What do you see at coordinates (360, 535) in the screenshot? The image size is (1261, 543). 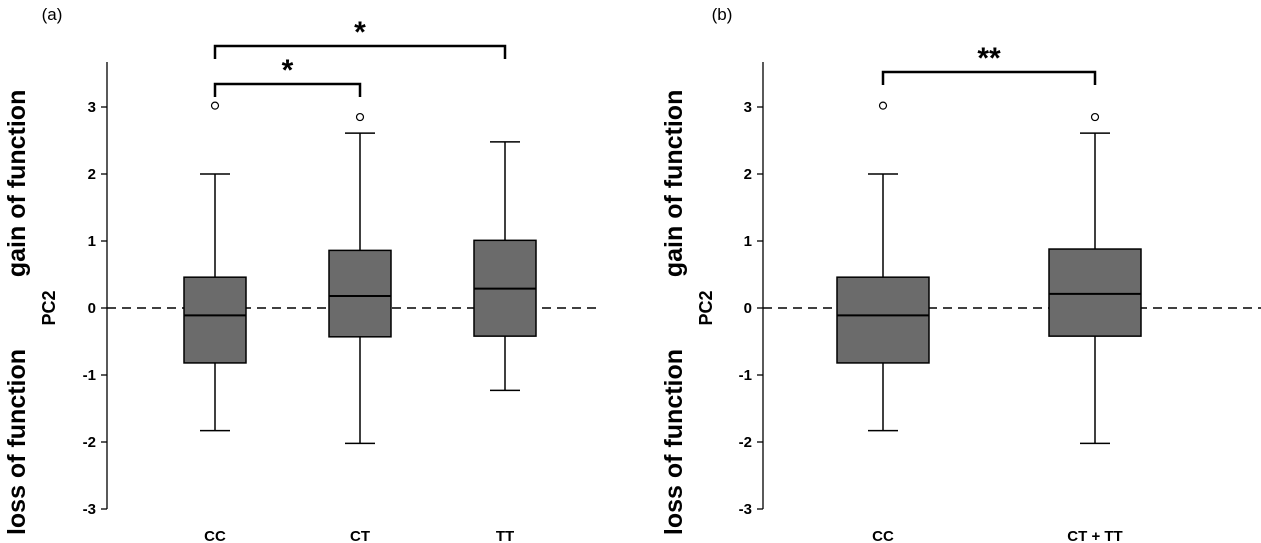 I see `x-category-label: CT` at bounding box center [360, 535].